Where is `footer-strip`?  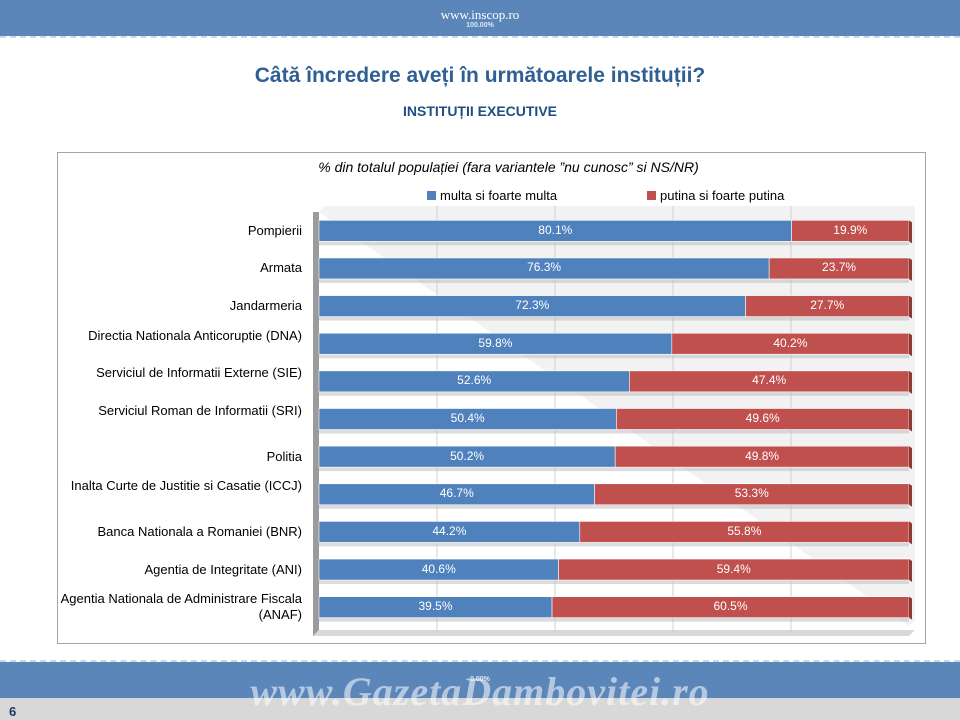
footer-strip is located at coordinates (480, 709).